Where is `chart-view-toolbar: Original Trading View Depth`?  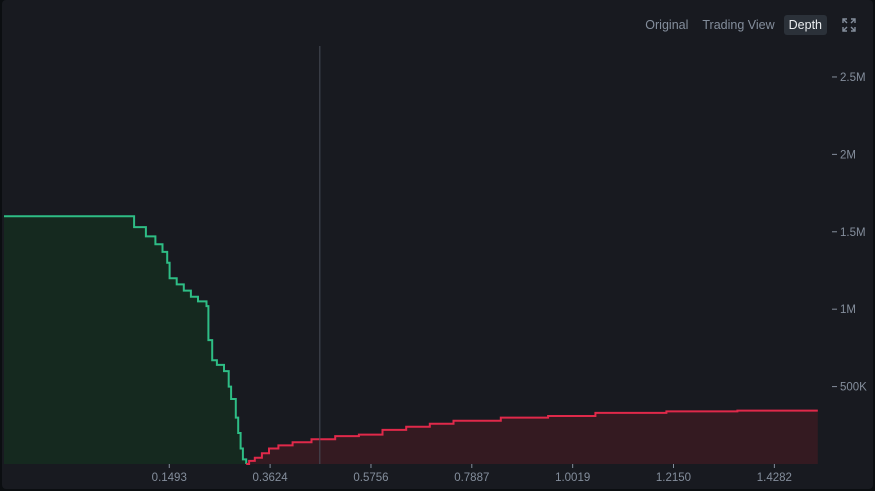 chart-view-toolbar: Original Trading View Depth is located at coordinates (750, 25).